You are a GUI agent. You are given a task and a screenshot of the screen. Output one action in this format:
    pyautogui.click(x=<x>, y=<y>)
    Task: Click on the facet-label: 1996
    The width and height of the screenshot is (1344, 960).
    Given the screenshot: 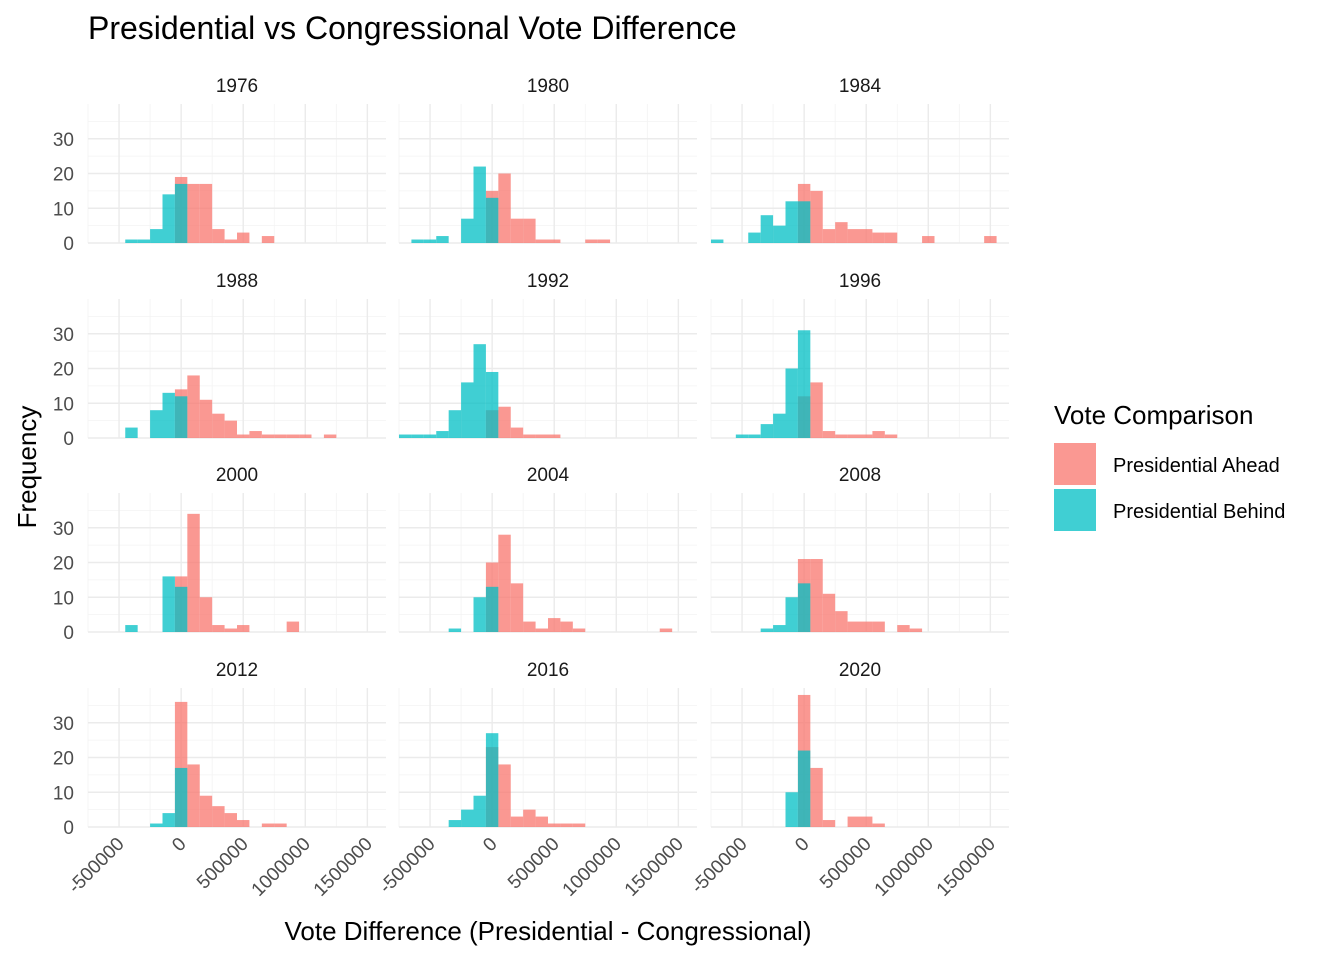 What is the action you would take?
    pyautogui.click(x=860, y=281)
    